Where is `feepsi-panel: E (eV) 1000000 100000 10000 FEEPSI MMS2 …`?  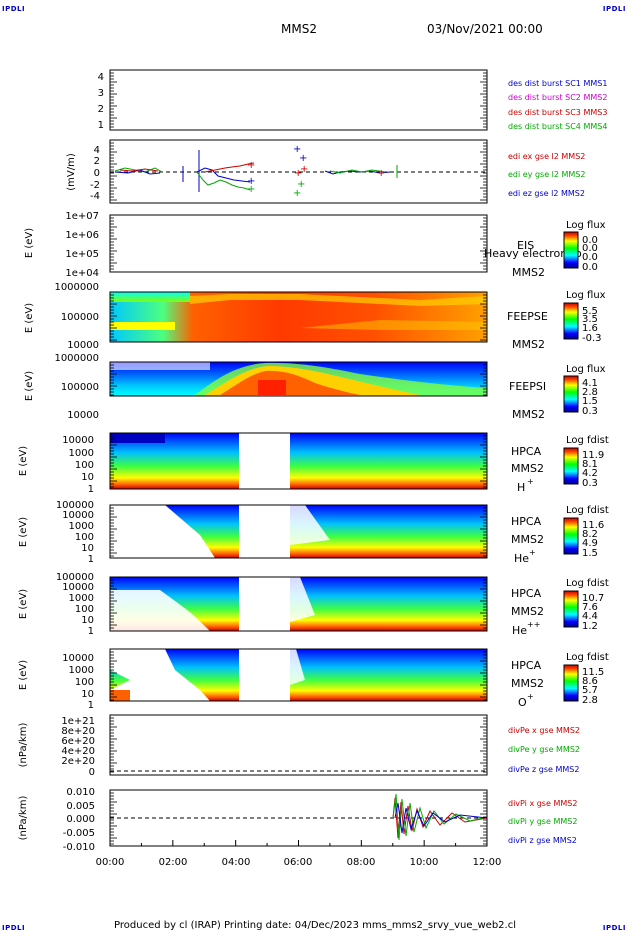
feepsi-panel: E (eV) 1000000 100000 10000 FEEPSI MMS2 … is located at coordinates (315, 387).